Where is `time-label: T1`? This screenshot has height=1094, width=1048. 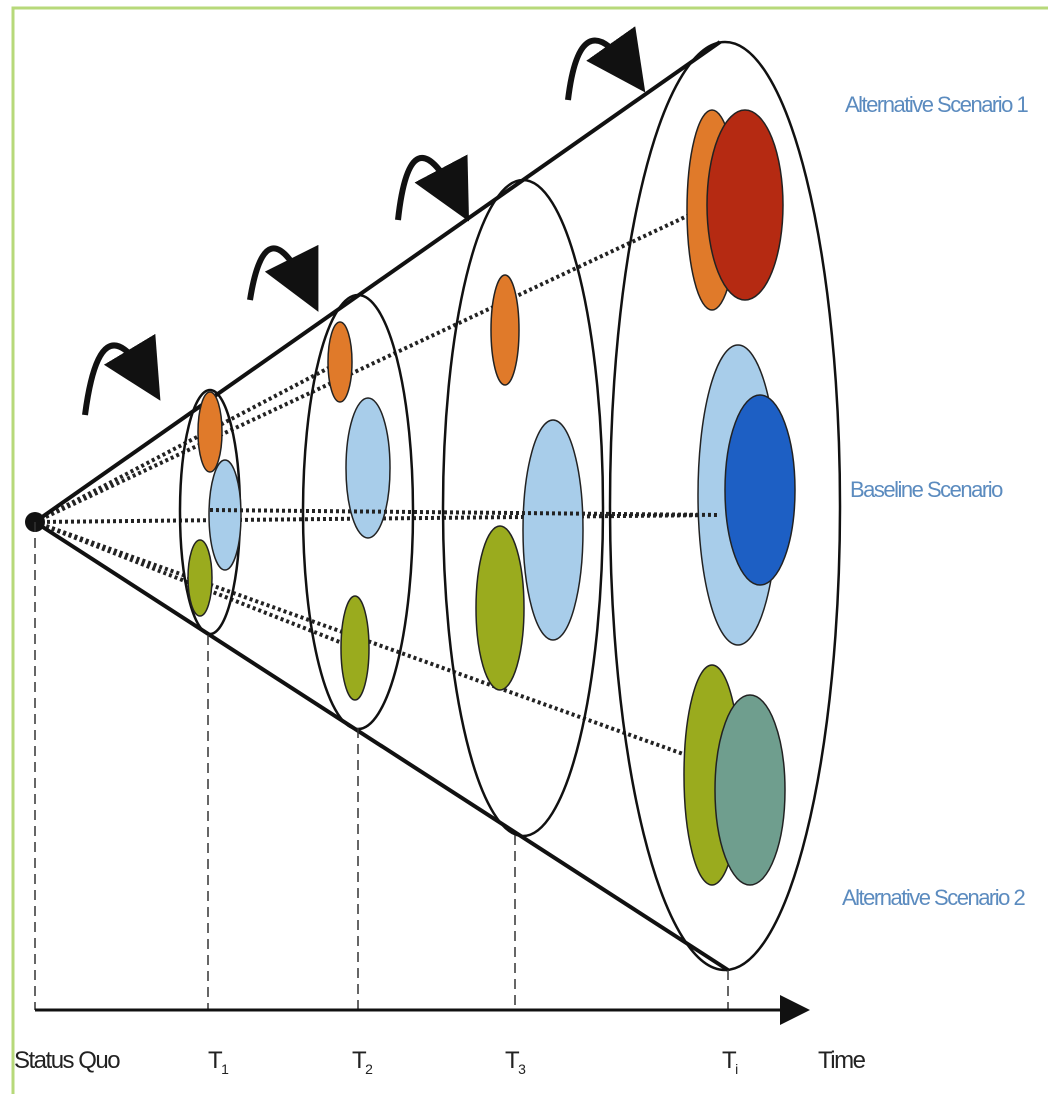 time-label: T1 is located at coordinates (218, 1062).